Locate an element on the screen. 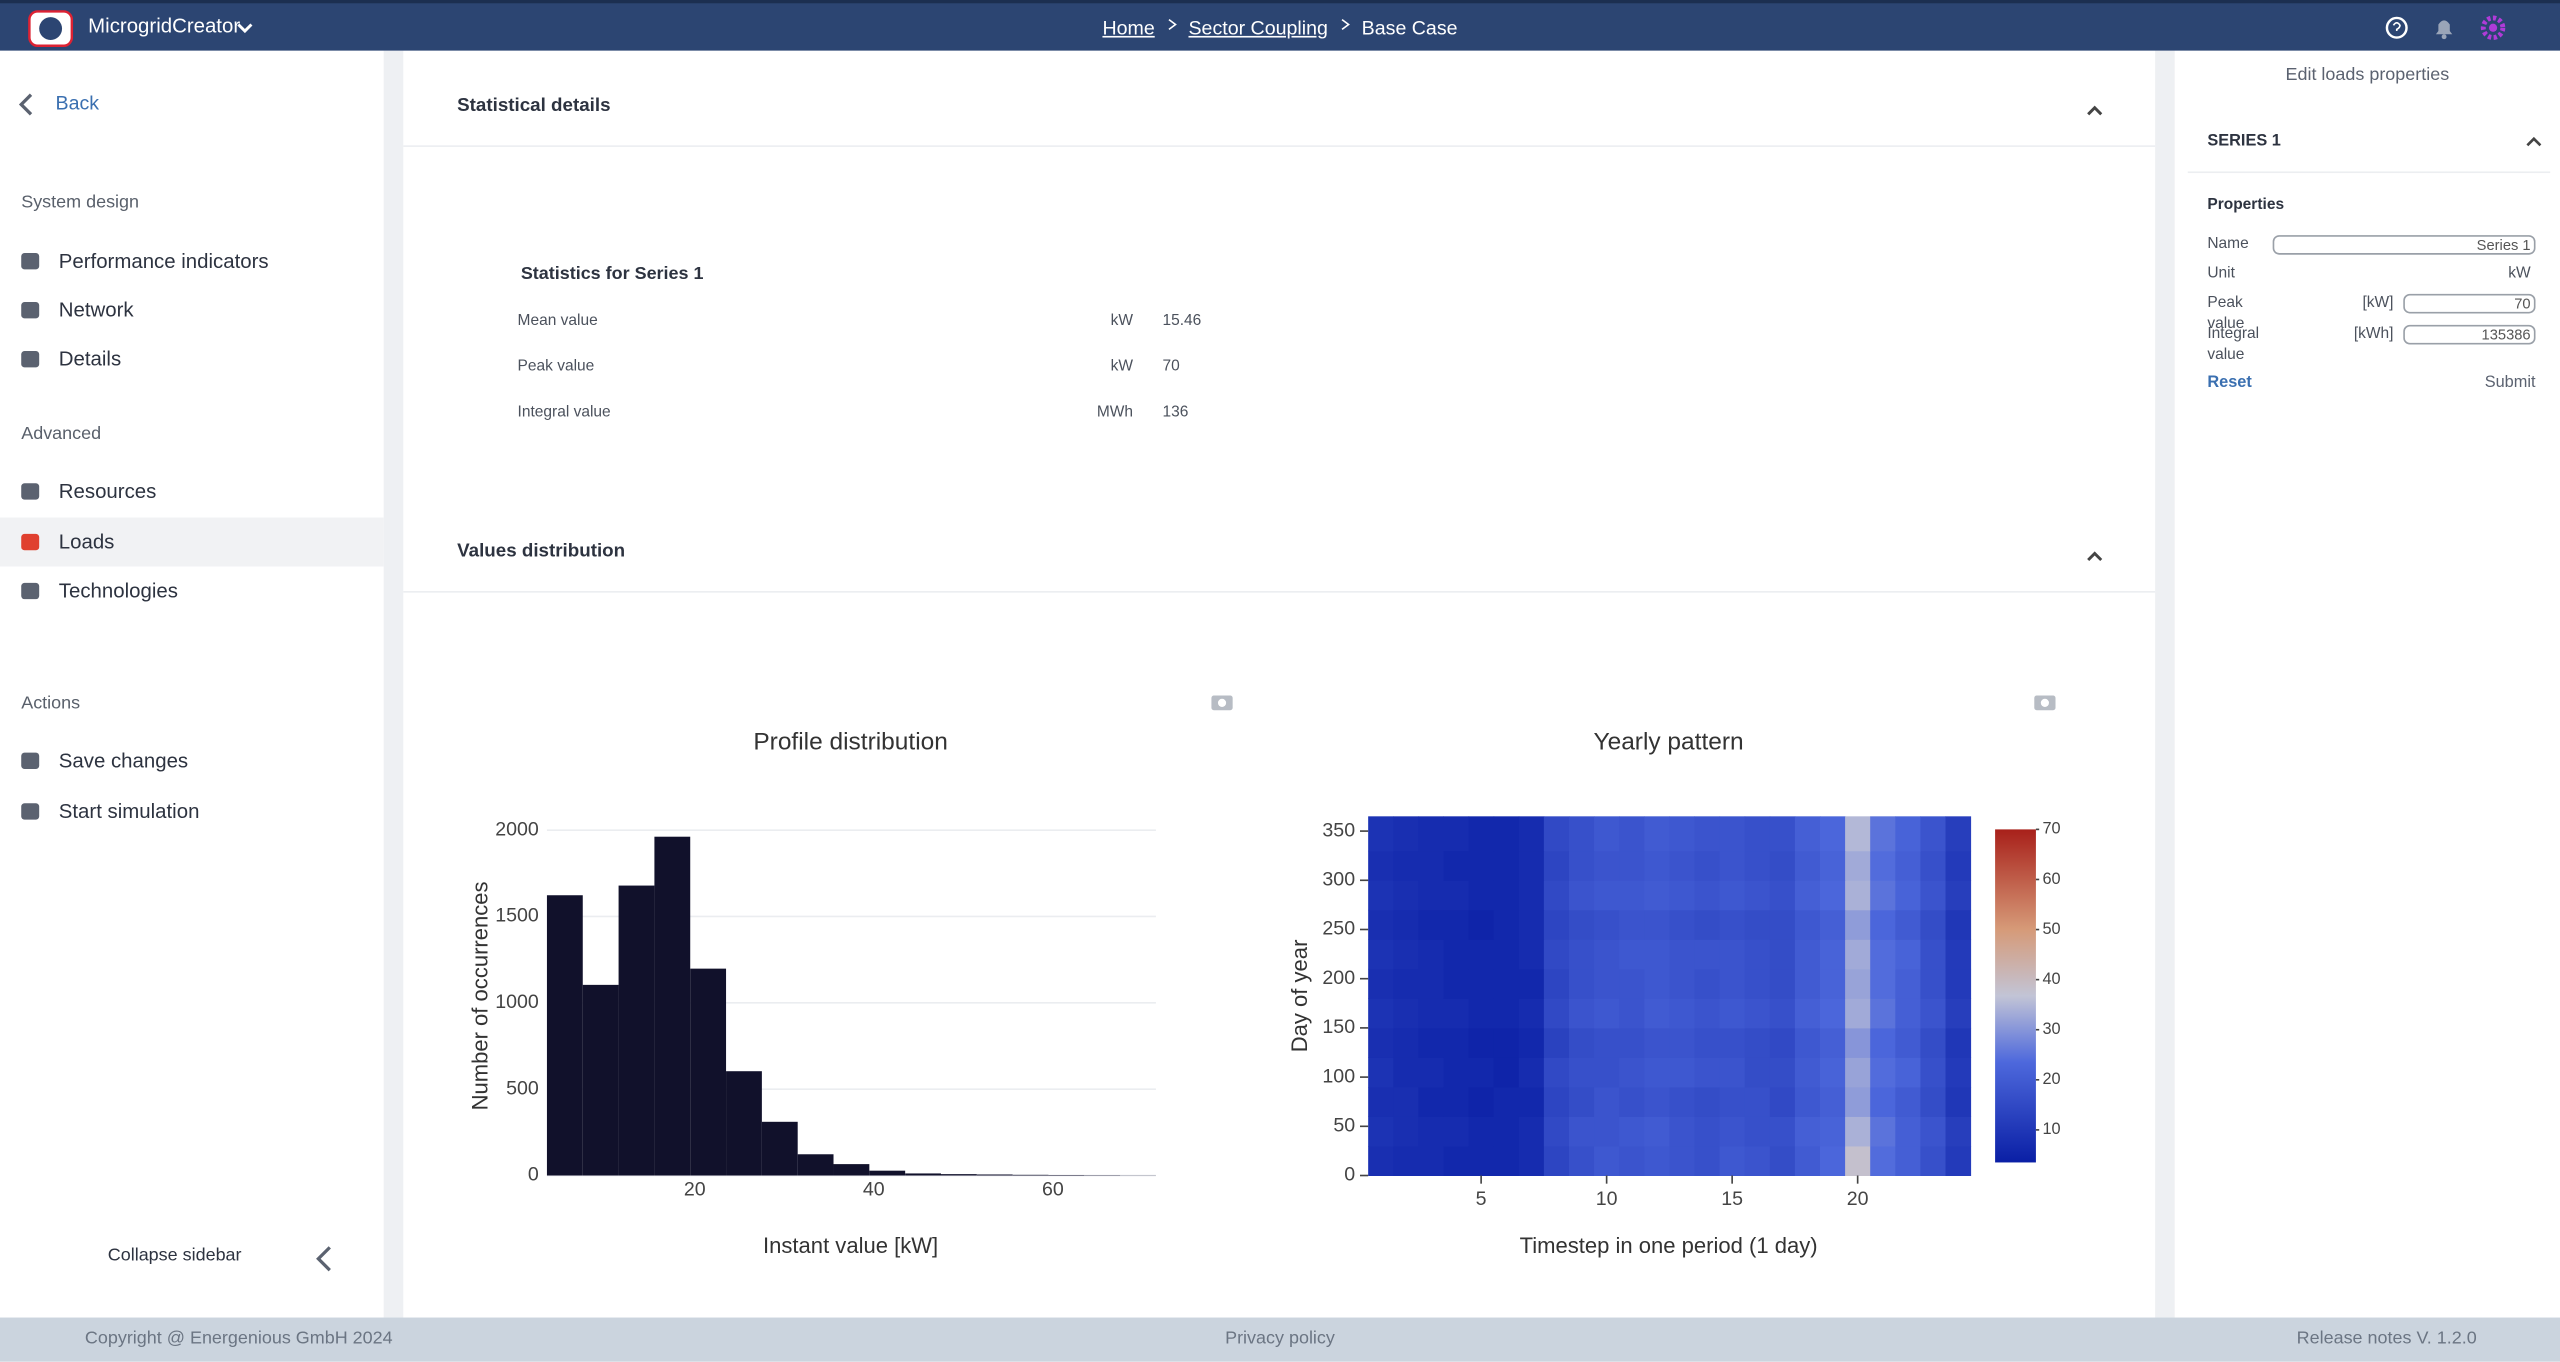  colorbar-tick-label: 70 is located at coordinates (2051, 829).